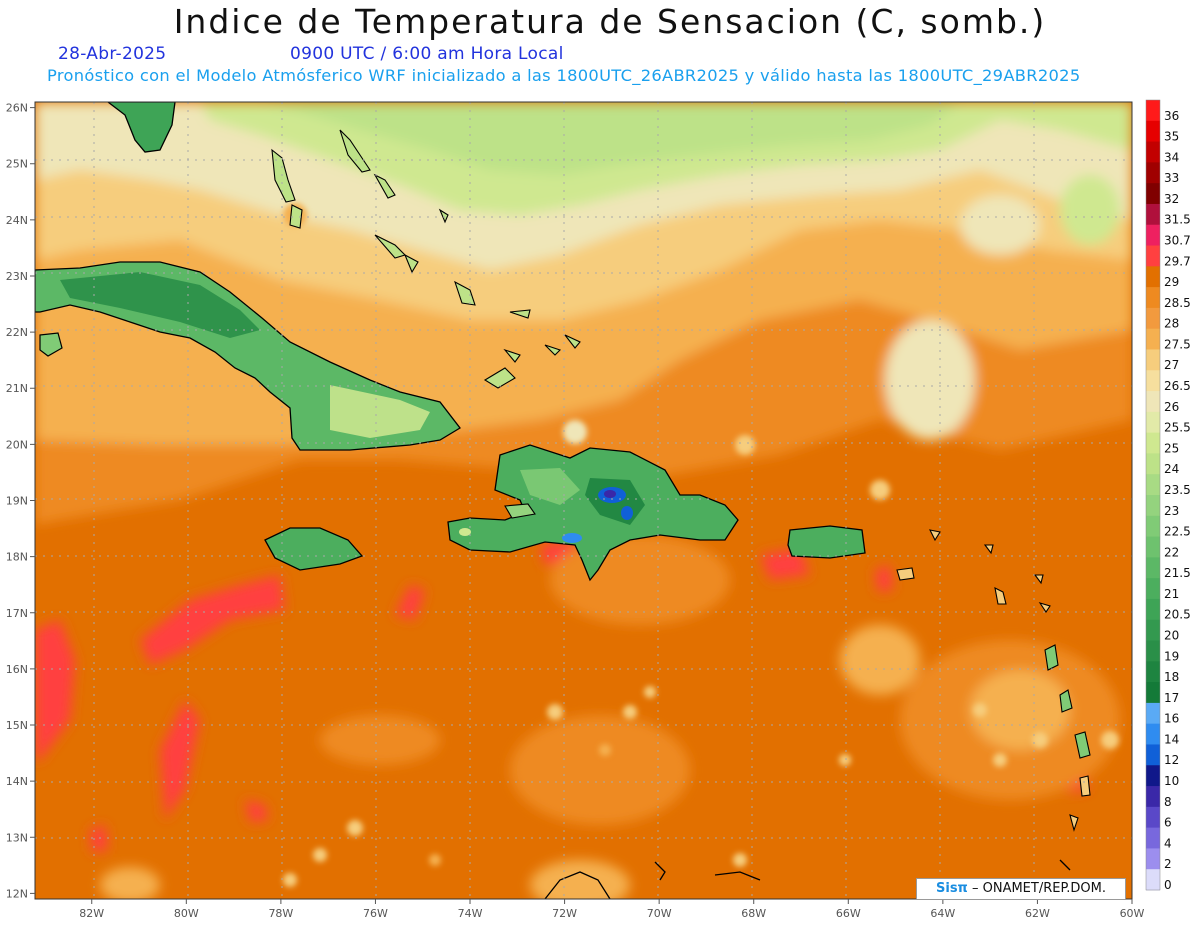 This screenshot has width=1200, height=927. I want to click on lat-tick-label: 12N, so click(17, 893).